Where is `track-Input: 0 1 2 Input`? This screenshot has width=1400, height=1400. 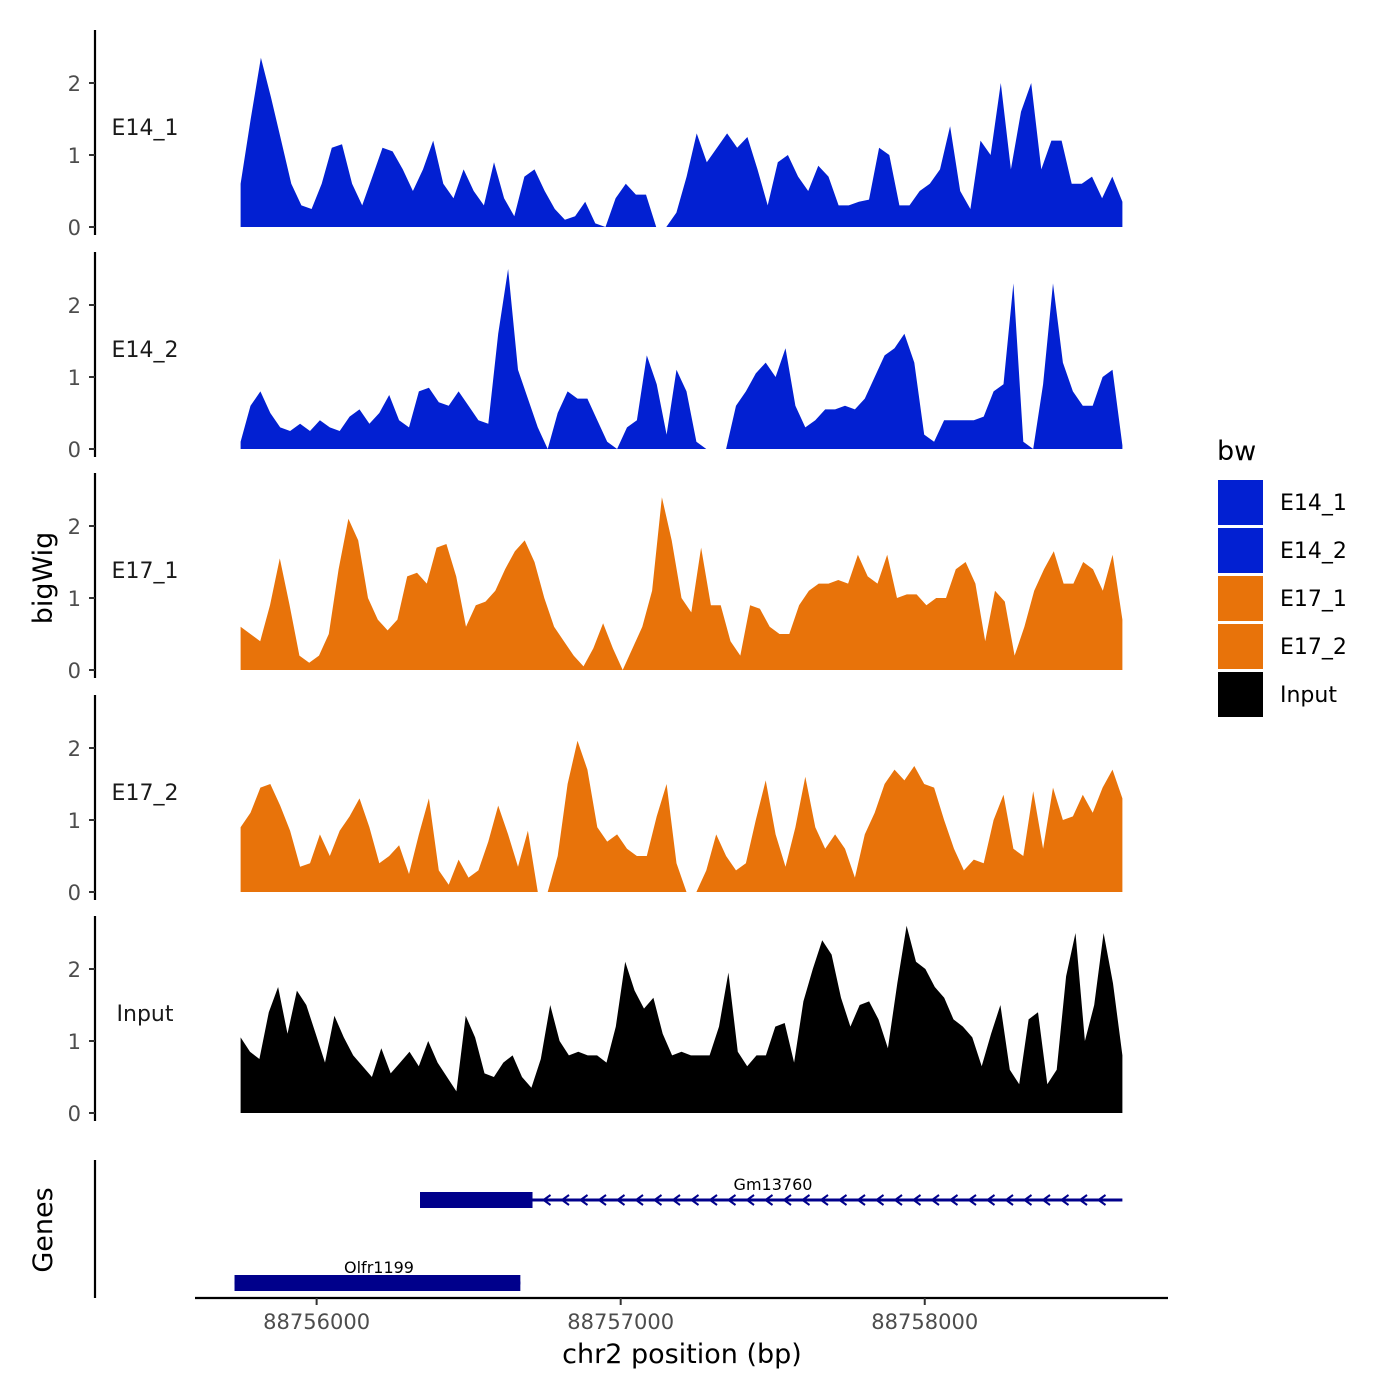
track-Input: 0 1 2 Input is located at coordinates (595, 1021).